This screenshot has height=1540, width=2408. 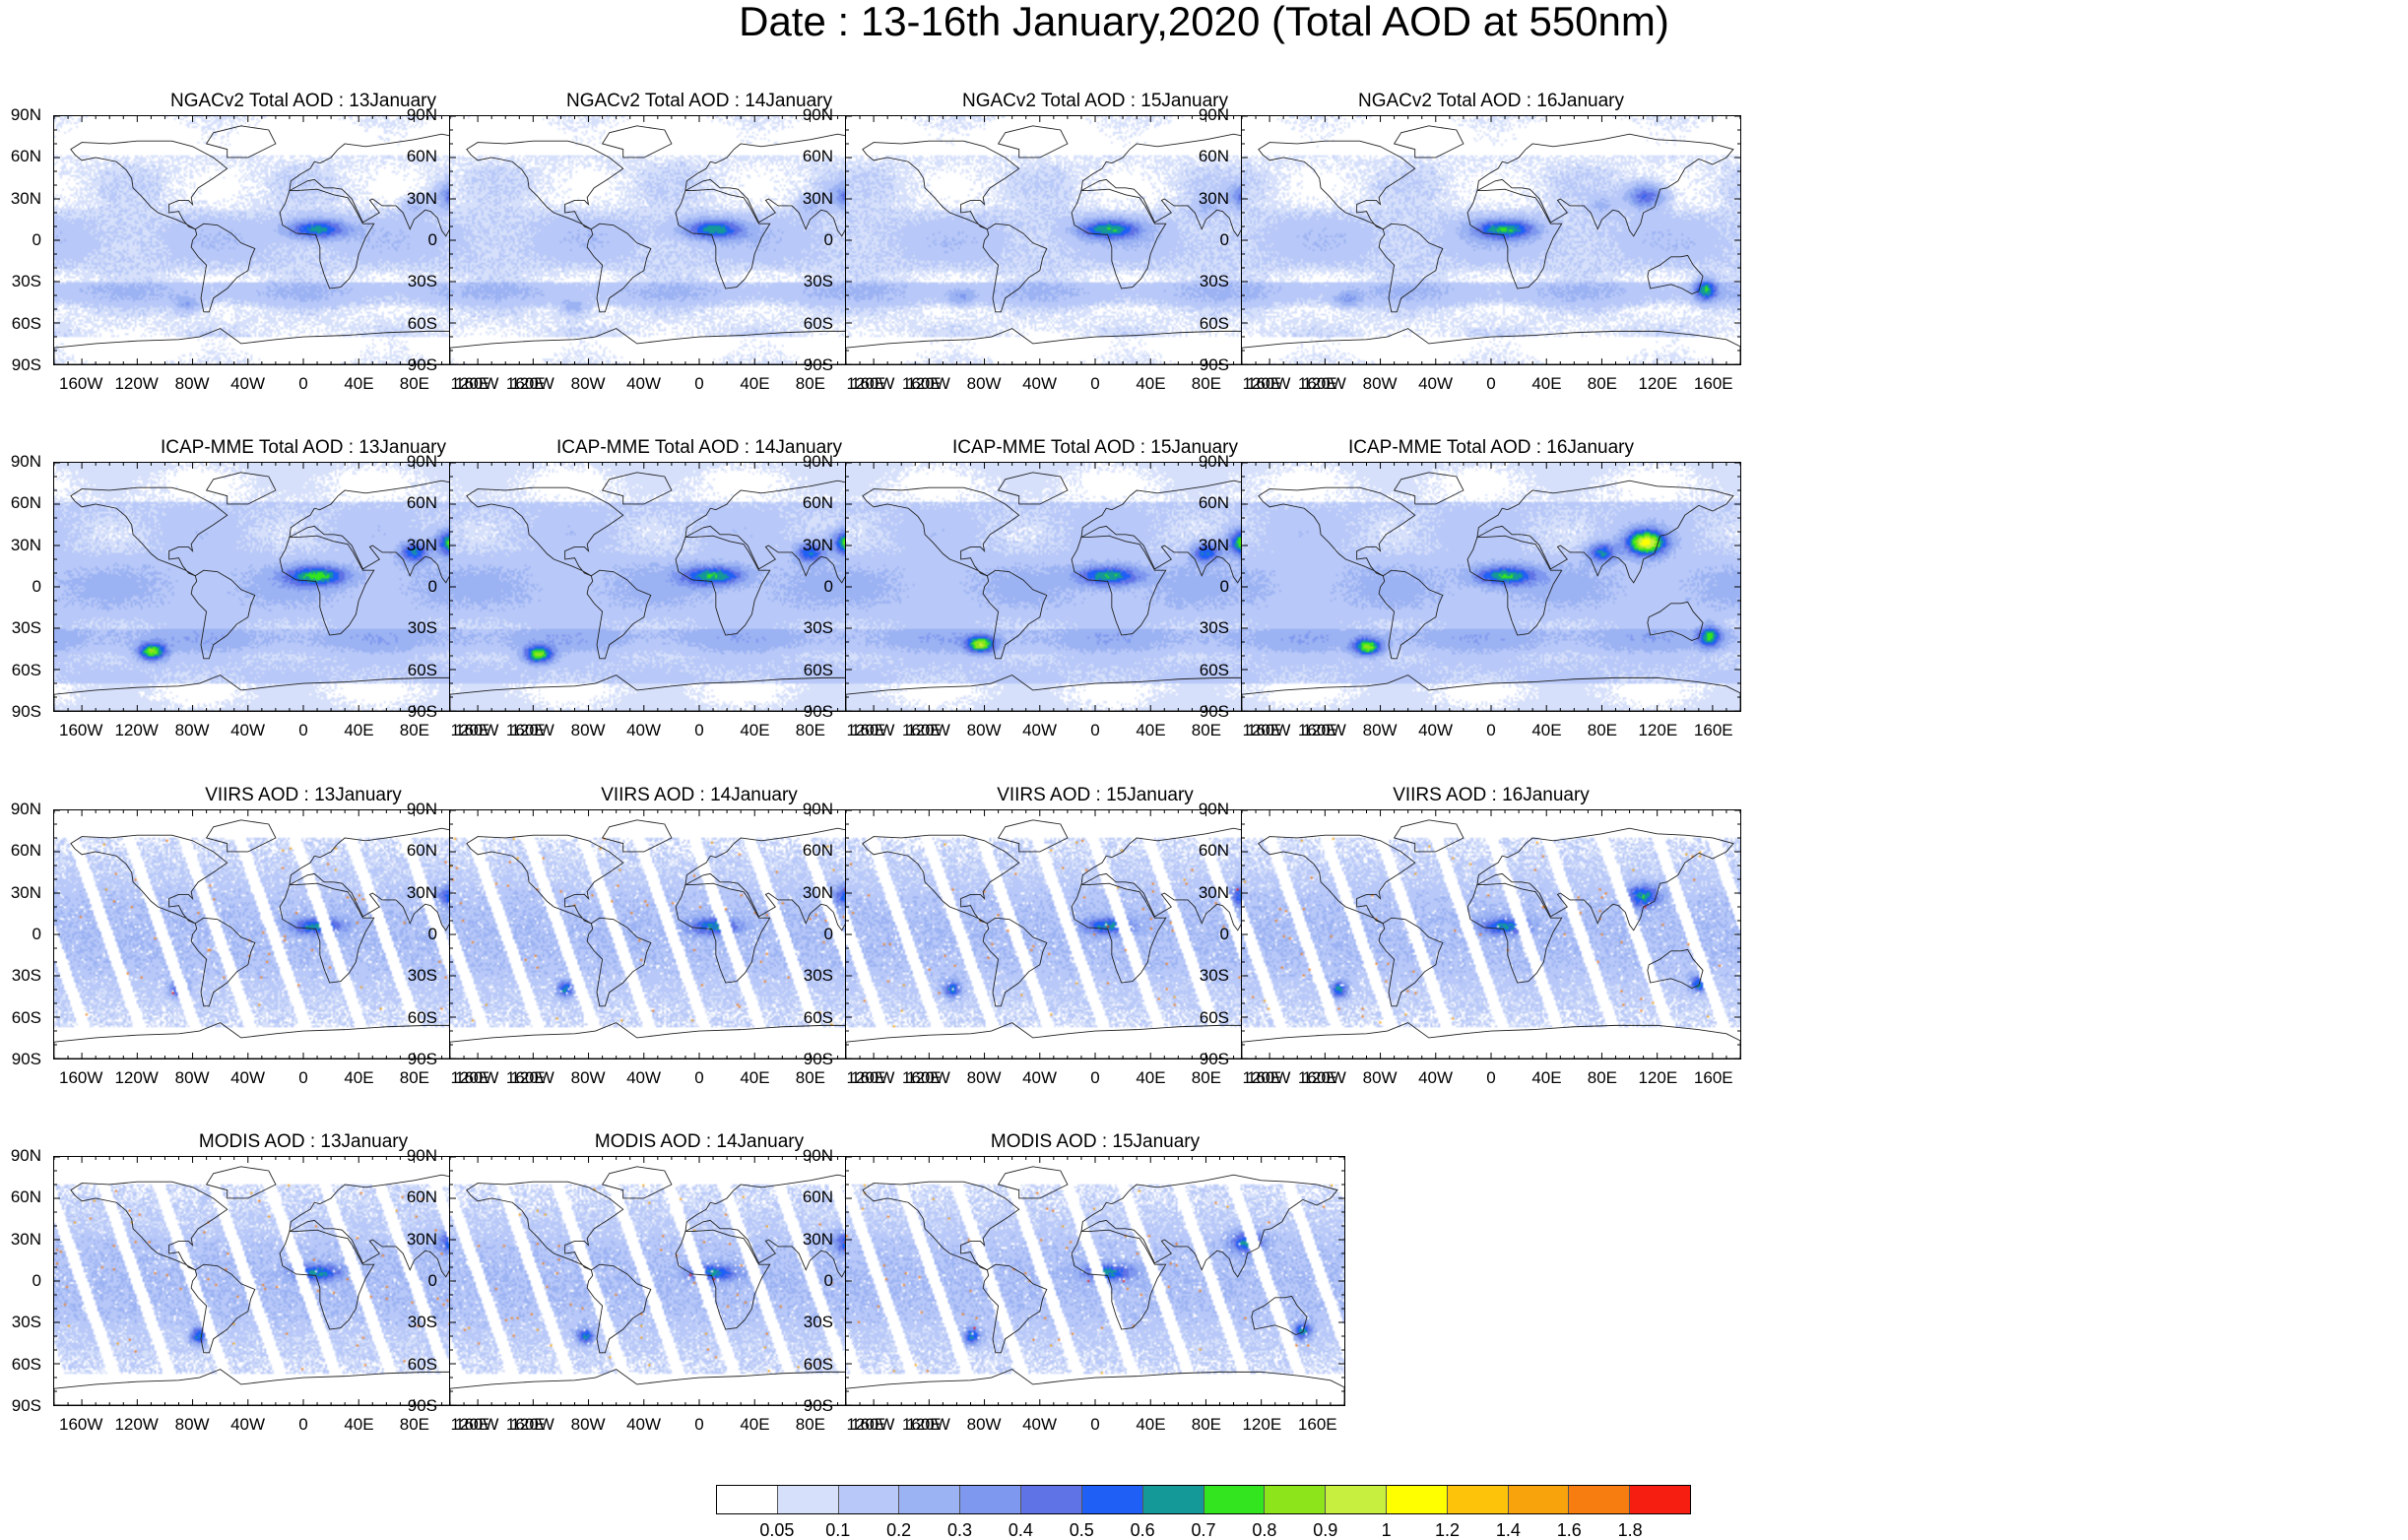 What do you see at coordinates (1491, 587) in the screenshot?
I see `aod-field` at bounding box center [1491, 587].